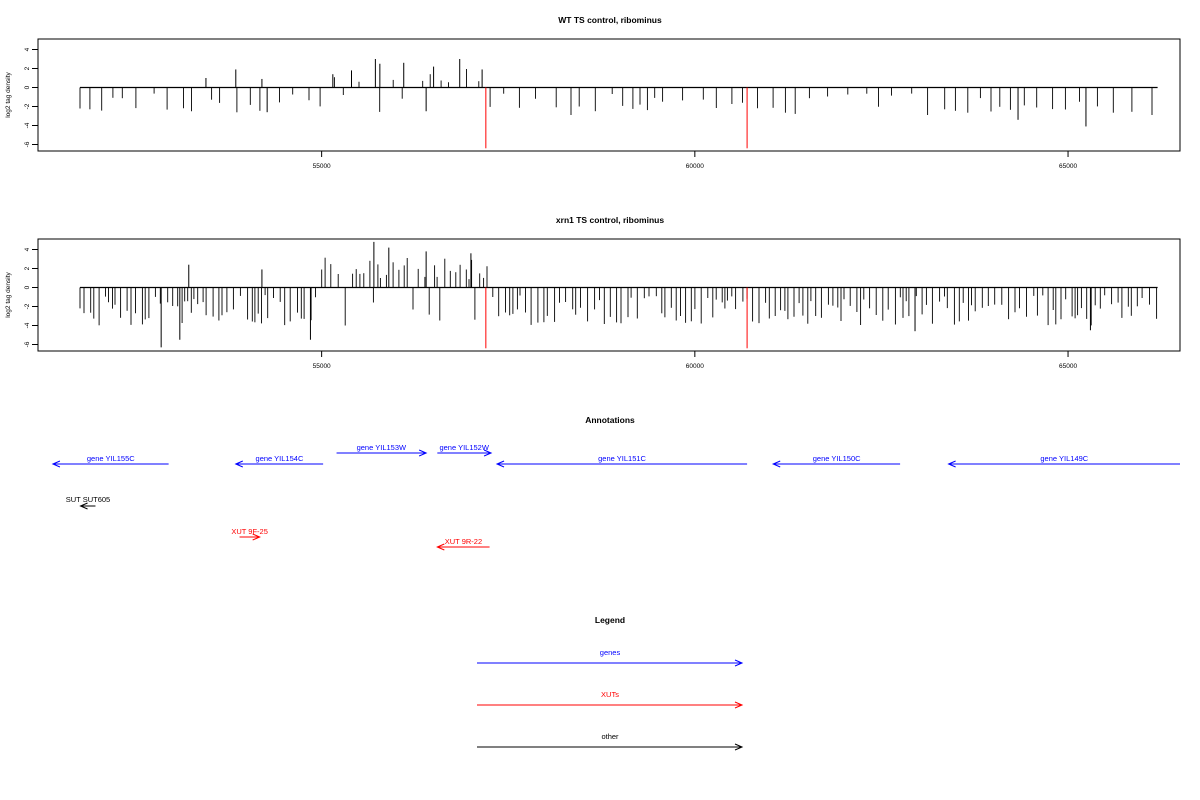 The width and height of the screenshot is (1200, 800). I want to click on wt-x-tick-label: 55000, so click(322, 166).